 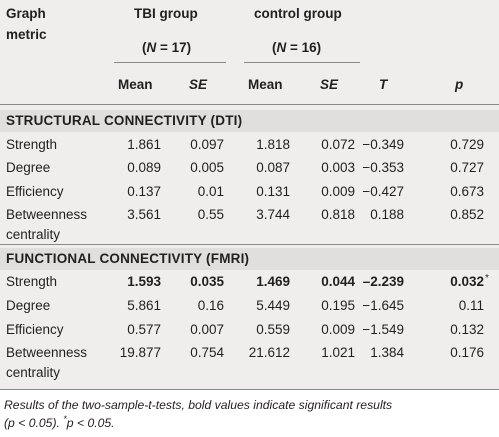 What do you see at coordinates (383, 305) in the screenshot?
I see `cell-t: −1.645` at bounding box center [383, 305].